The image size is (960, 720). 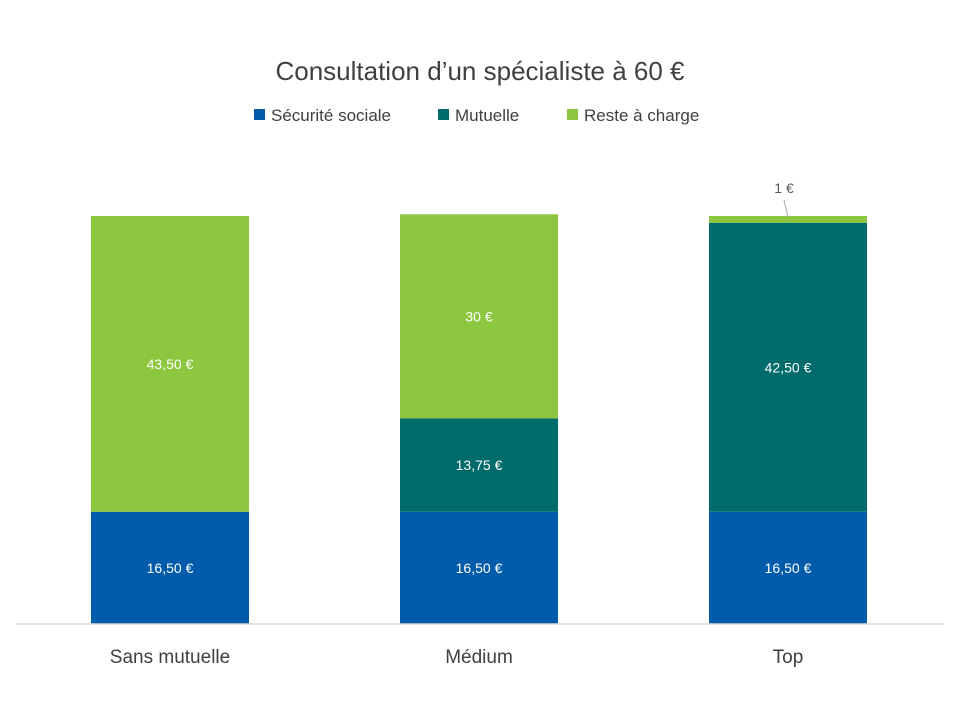 I want to click on data-label-medium-reste-a-charge: 30 €, so click(x=478, y=316).